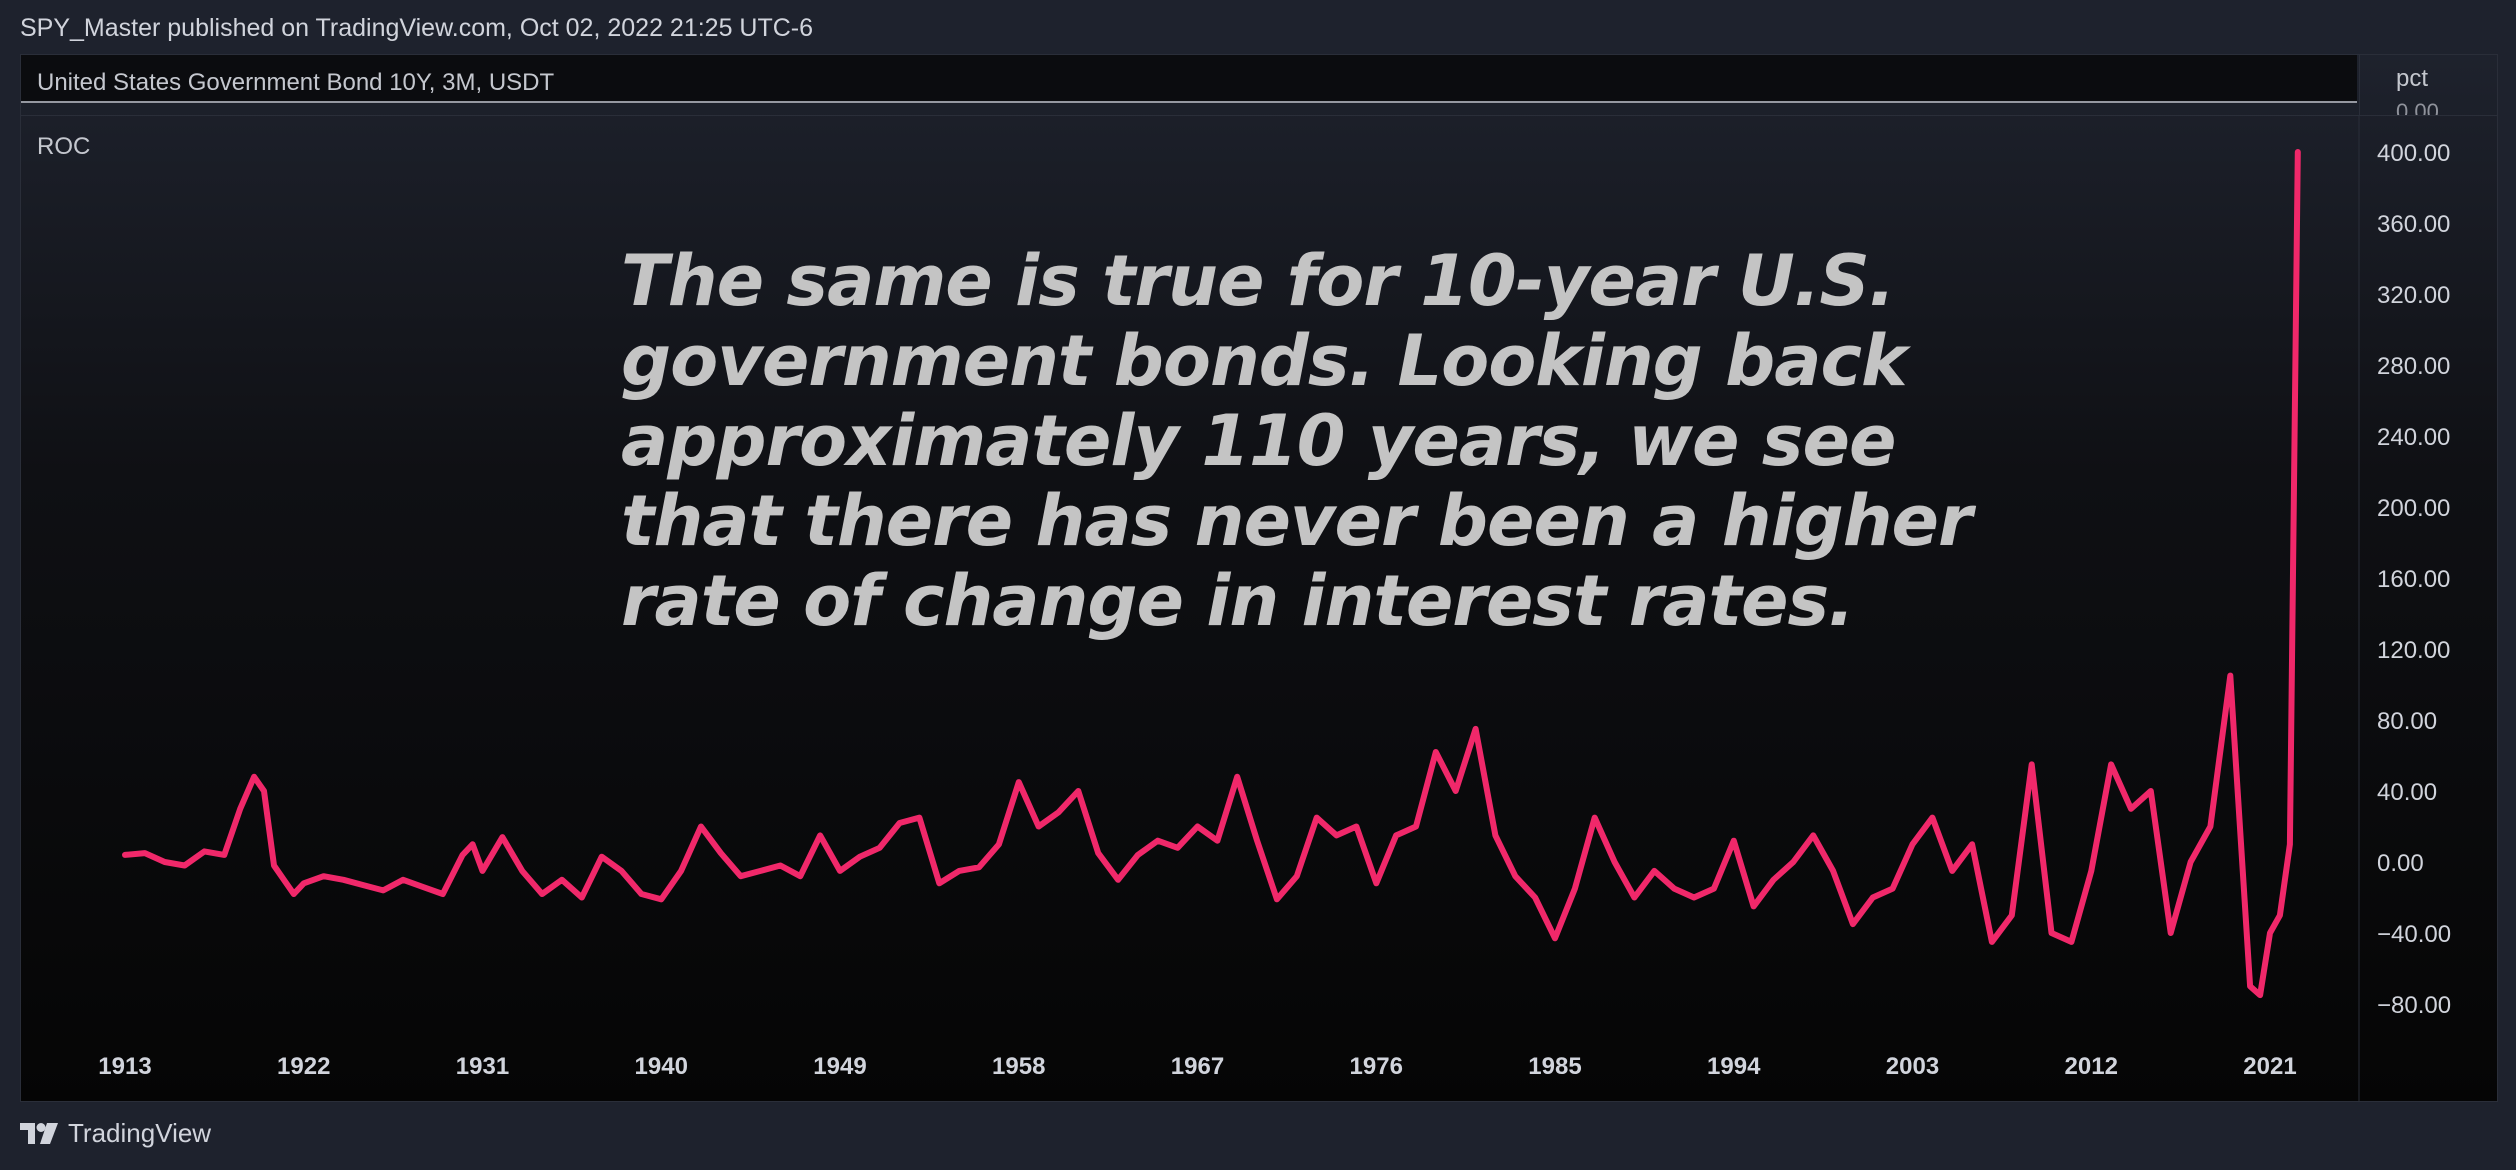  Describe the element at coordinates (2413, 650) in the screenshot. I see `y-tick-label: 120.00` at that location.